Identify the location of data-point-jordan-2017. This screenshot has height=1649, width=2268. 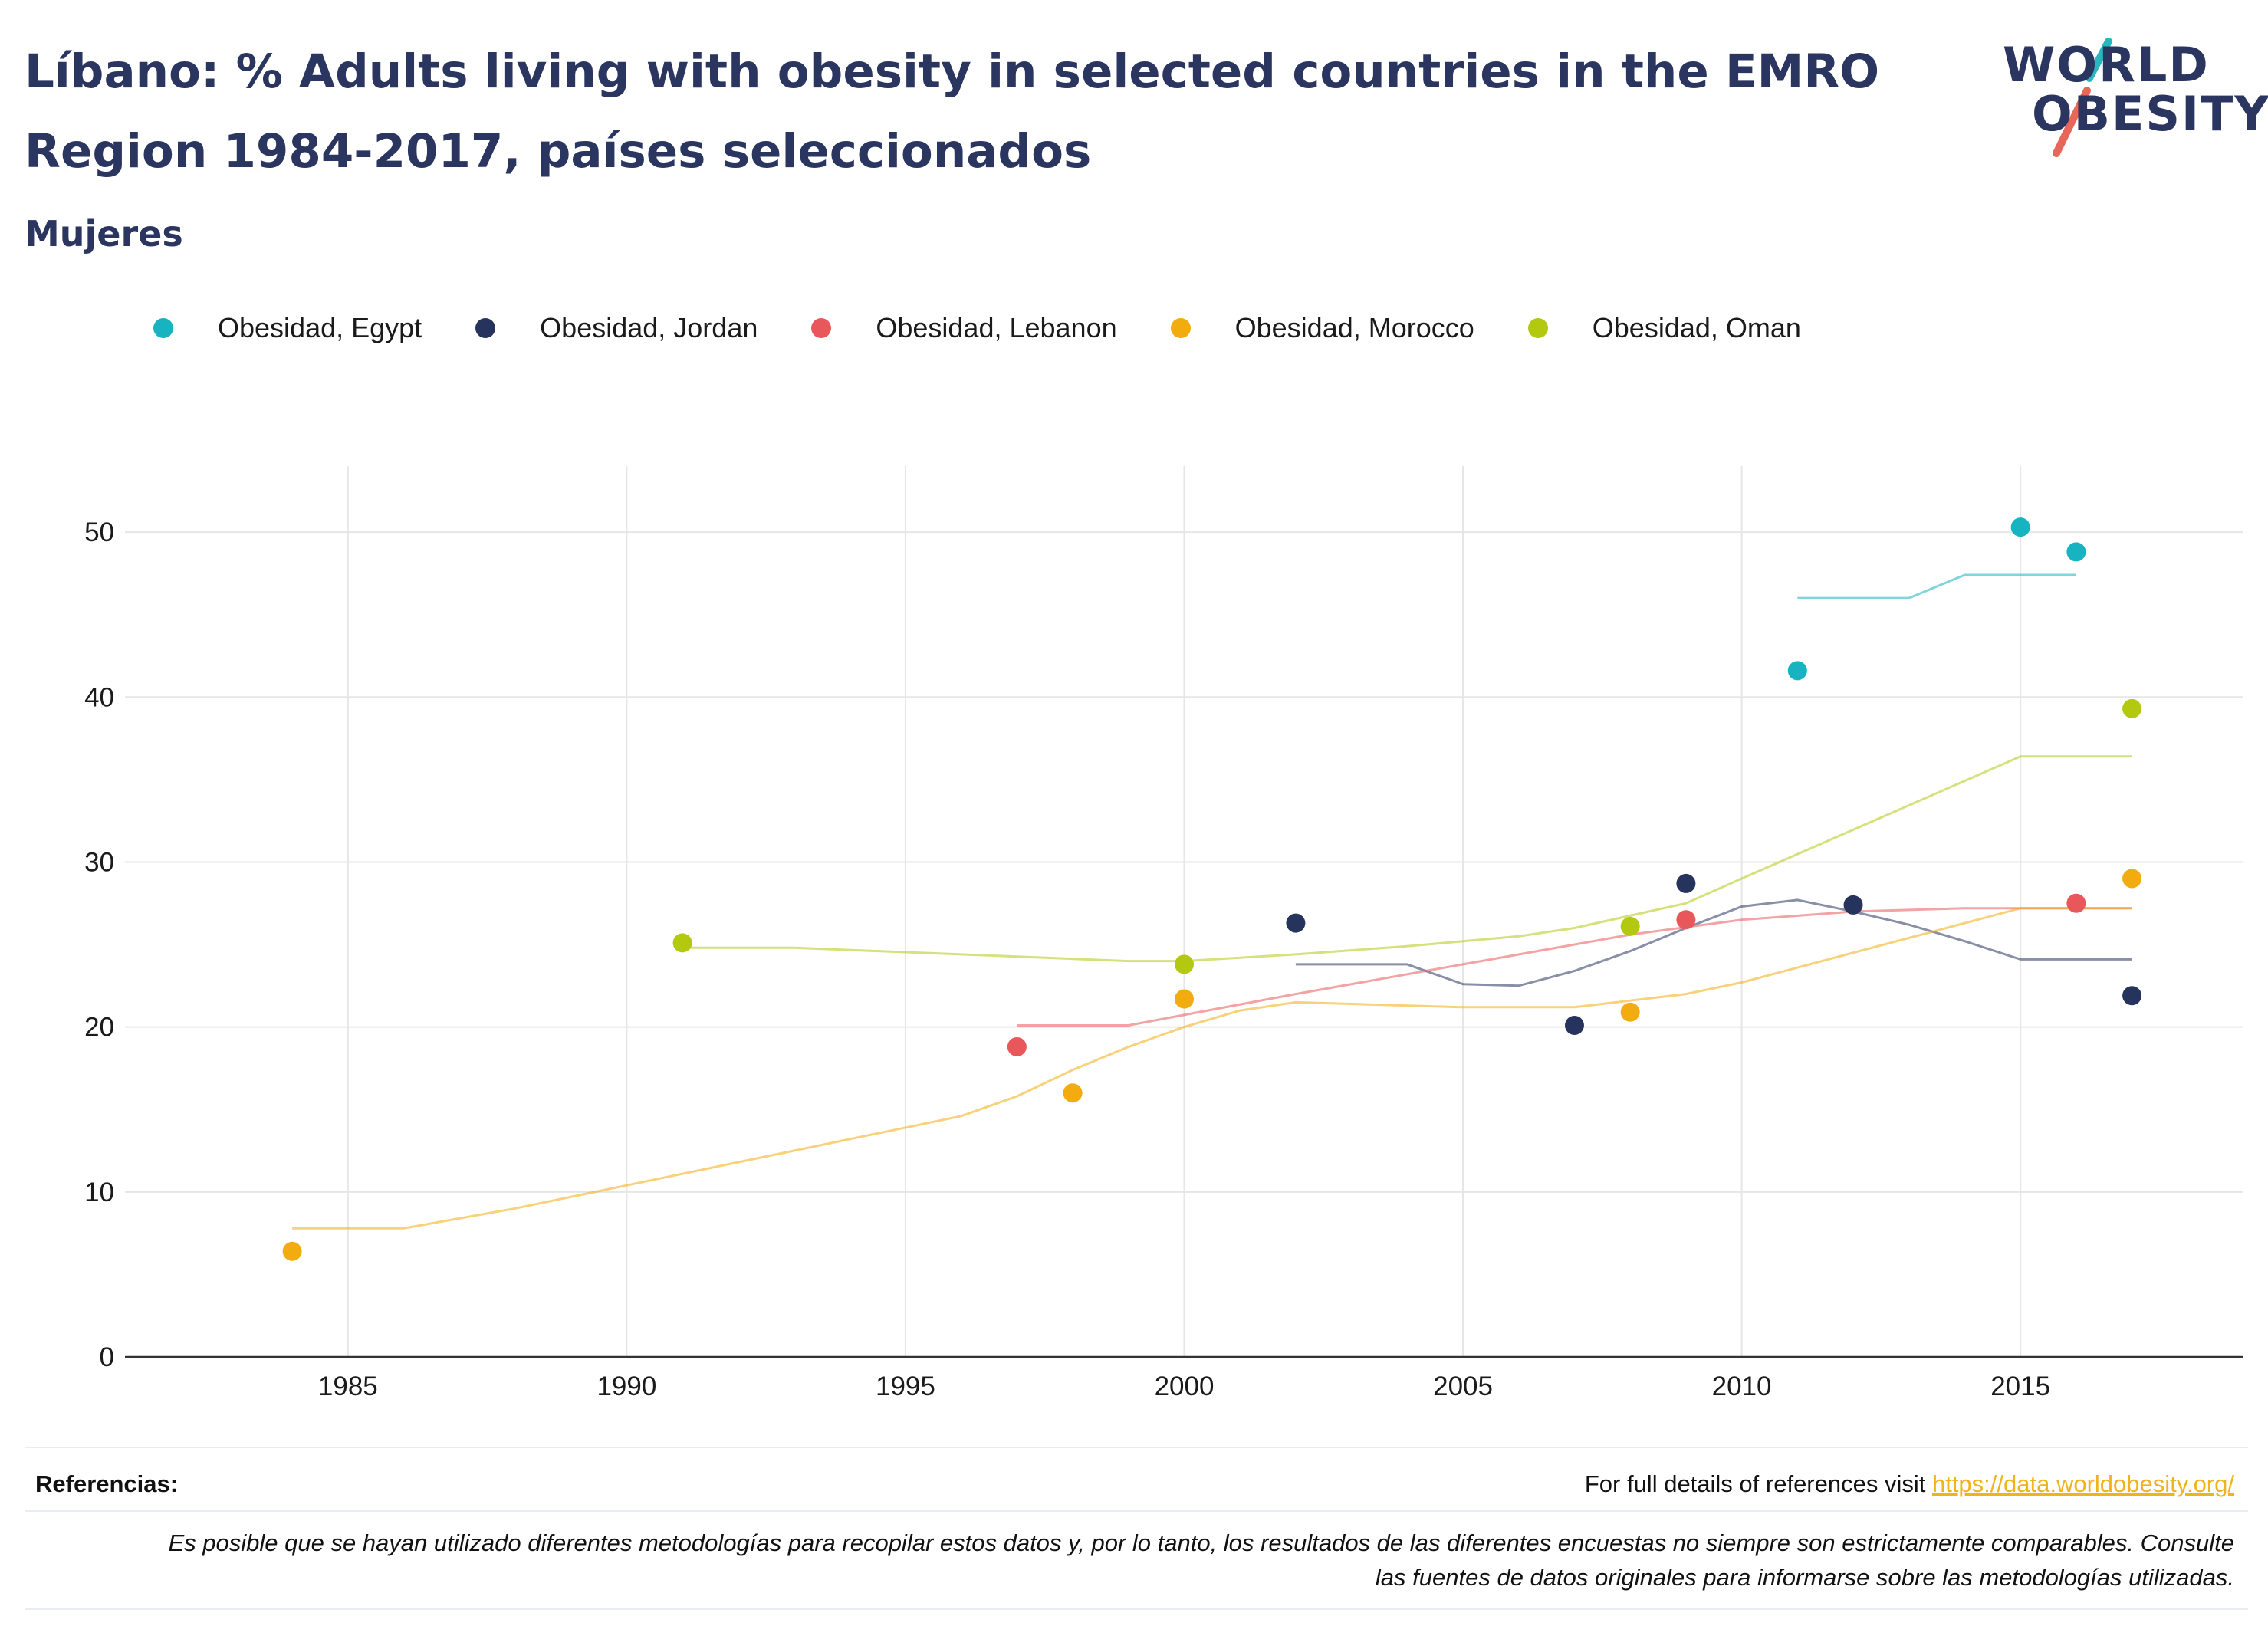
(2132, 996).